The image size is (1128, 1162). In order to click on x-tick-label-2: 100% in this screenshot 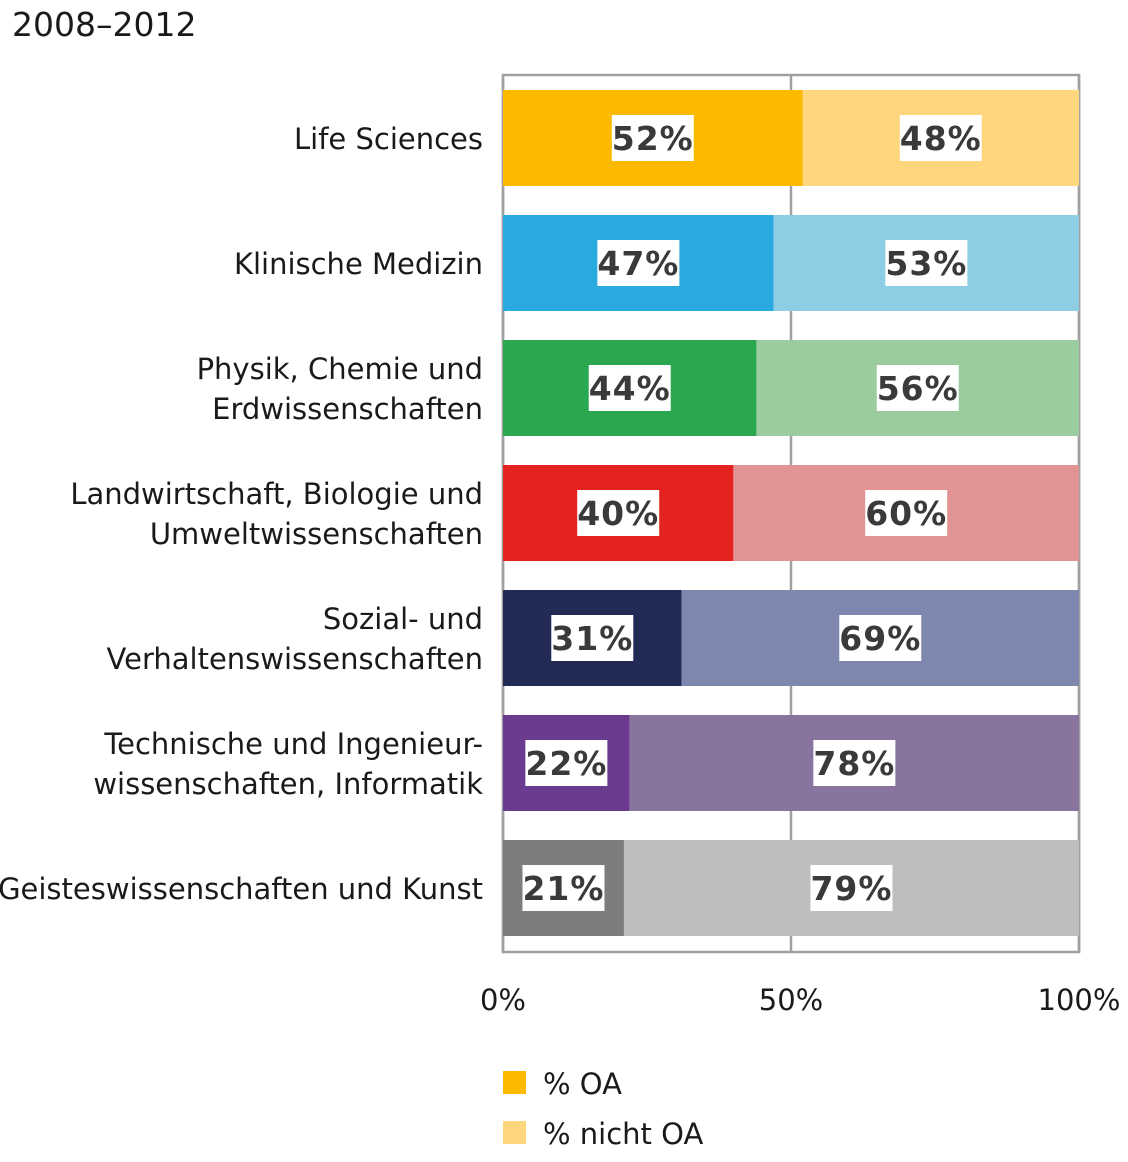, I will do `click(1079, 1000)`.